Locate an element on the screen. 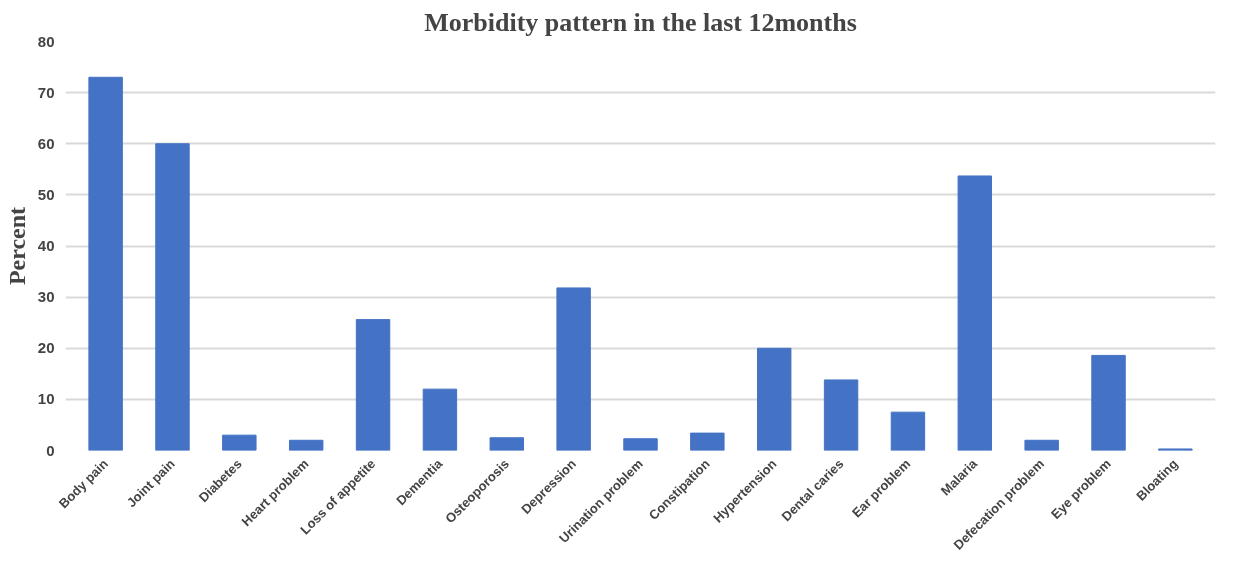 Image resolution: width=1235 pixels, height=574 pixels. y-tick-label: 20 is located at coordinates (46, 348).